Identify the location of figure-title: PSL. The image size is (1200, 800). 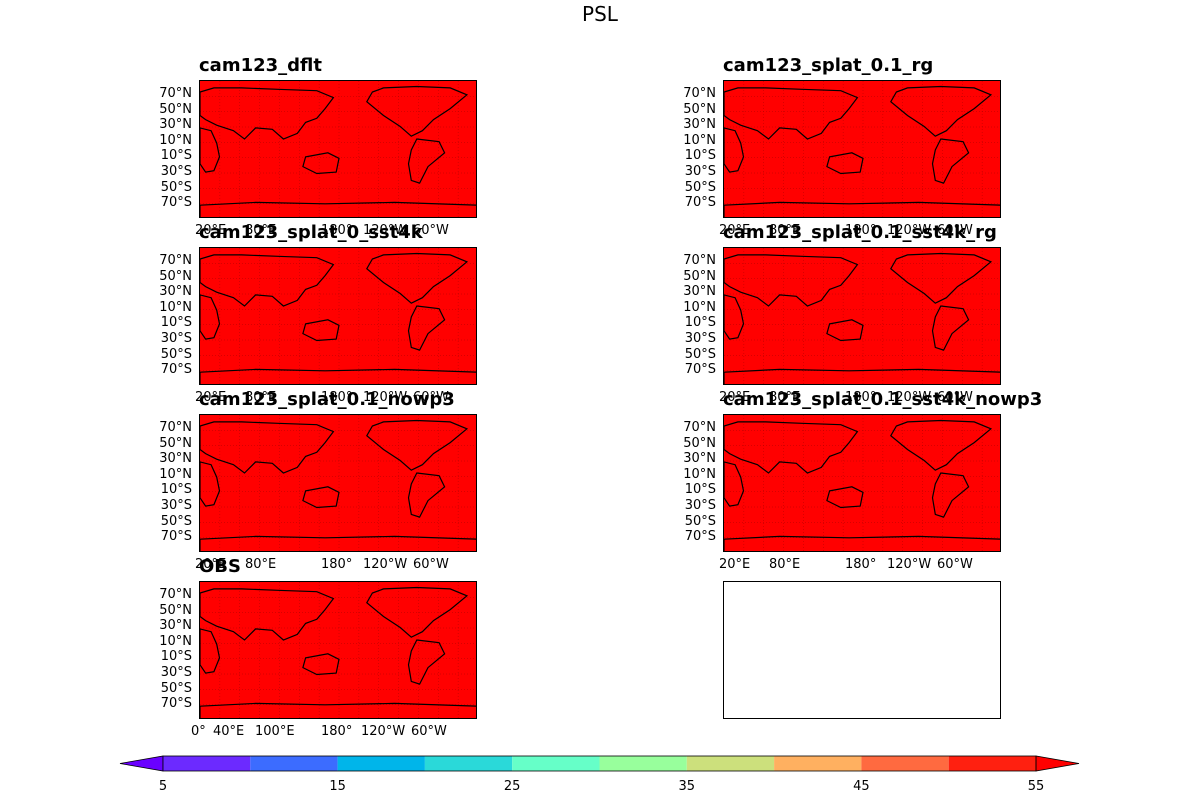
(600, 14).